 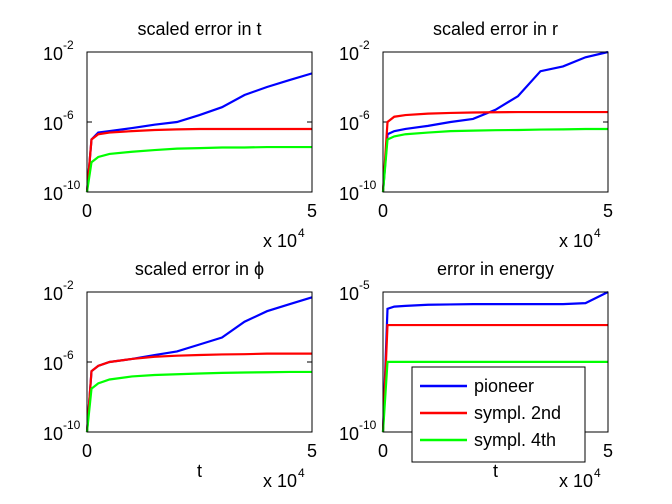 What do you see at coordinates (515, 440) in the screenshot?
I see `legend-label: sympl. 4th` at bounding box center [515, 440].